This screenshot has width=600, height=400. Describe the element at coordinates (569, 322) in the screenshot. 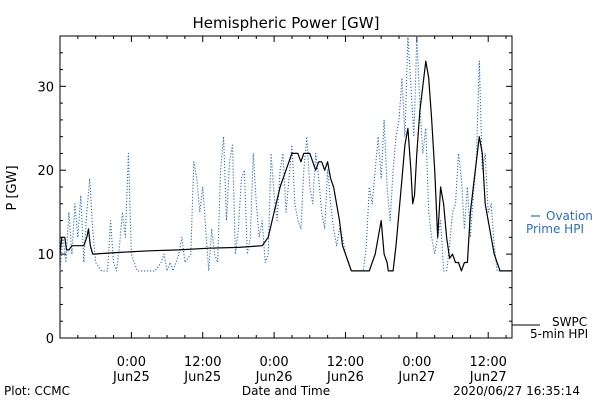

I see `legend-swpc-label-1: SWPC` at that location.